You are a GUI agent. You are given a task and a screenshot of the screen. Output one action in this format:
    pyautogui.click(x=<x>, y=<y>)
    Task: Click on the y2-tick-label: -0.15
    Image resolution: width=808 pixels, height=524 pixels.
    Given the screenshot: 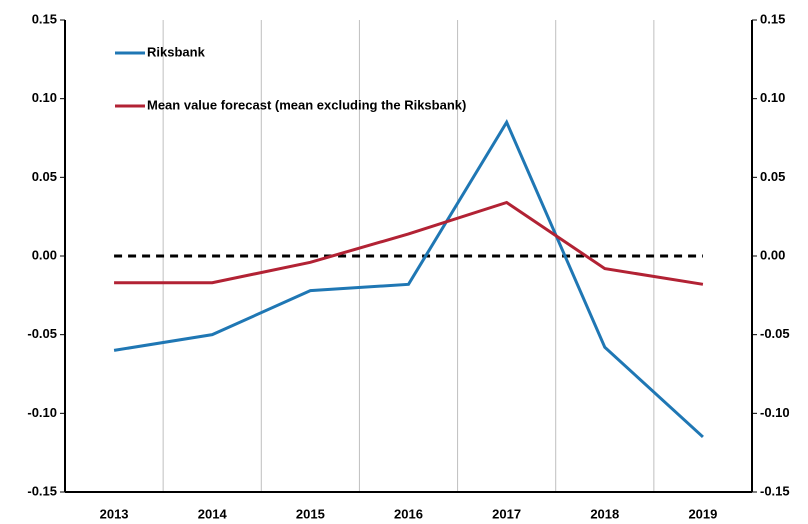 What is the action you would take?
    pyautogui.click(x=775, y=490)
    